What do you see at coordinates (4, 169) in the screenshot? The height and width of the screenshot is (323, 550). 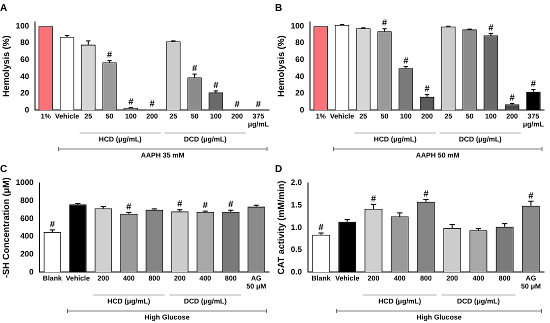 I see `chart-title: C` at bounding box center [4, 169].